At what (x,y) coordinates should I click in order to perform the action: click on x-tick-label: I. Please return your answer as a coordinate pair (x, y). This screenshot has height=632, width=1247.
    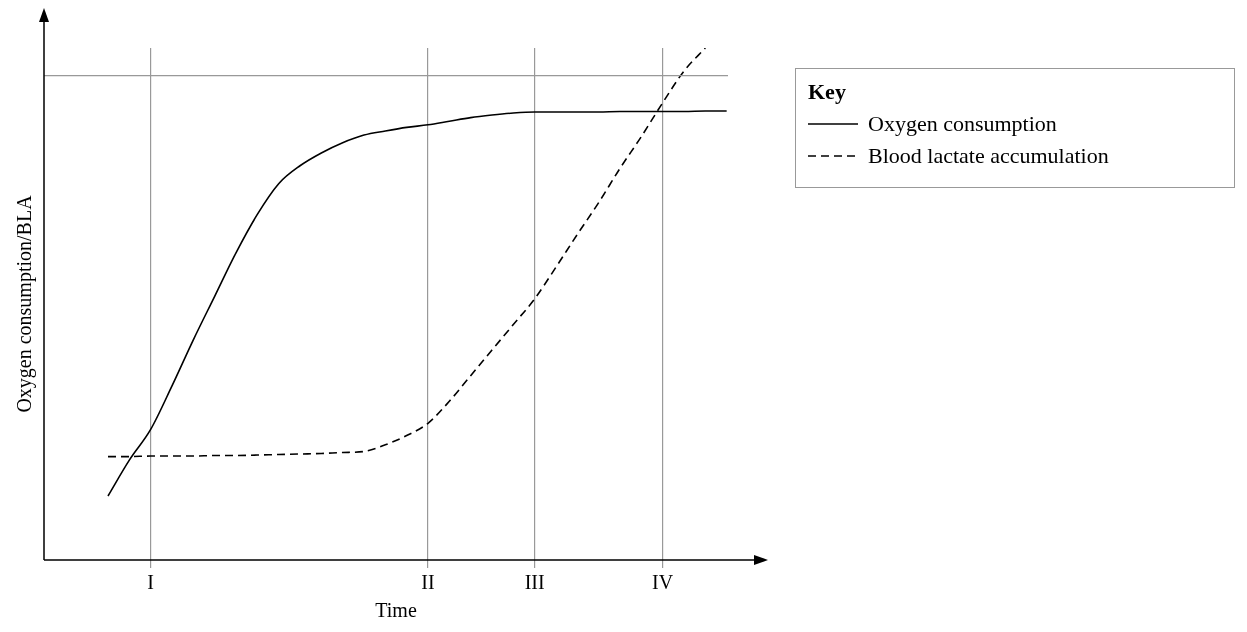
    Looking at the image, I should click on (150, 582).